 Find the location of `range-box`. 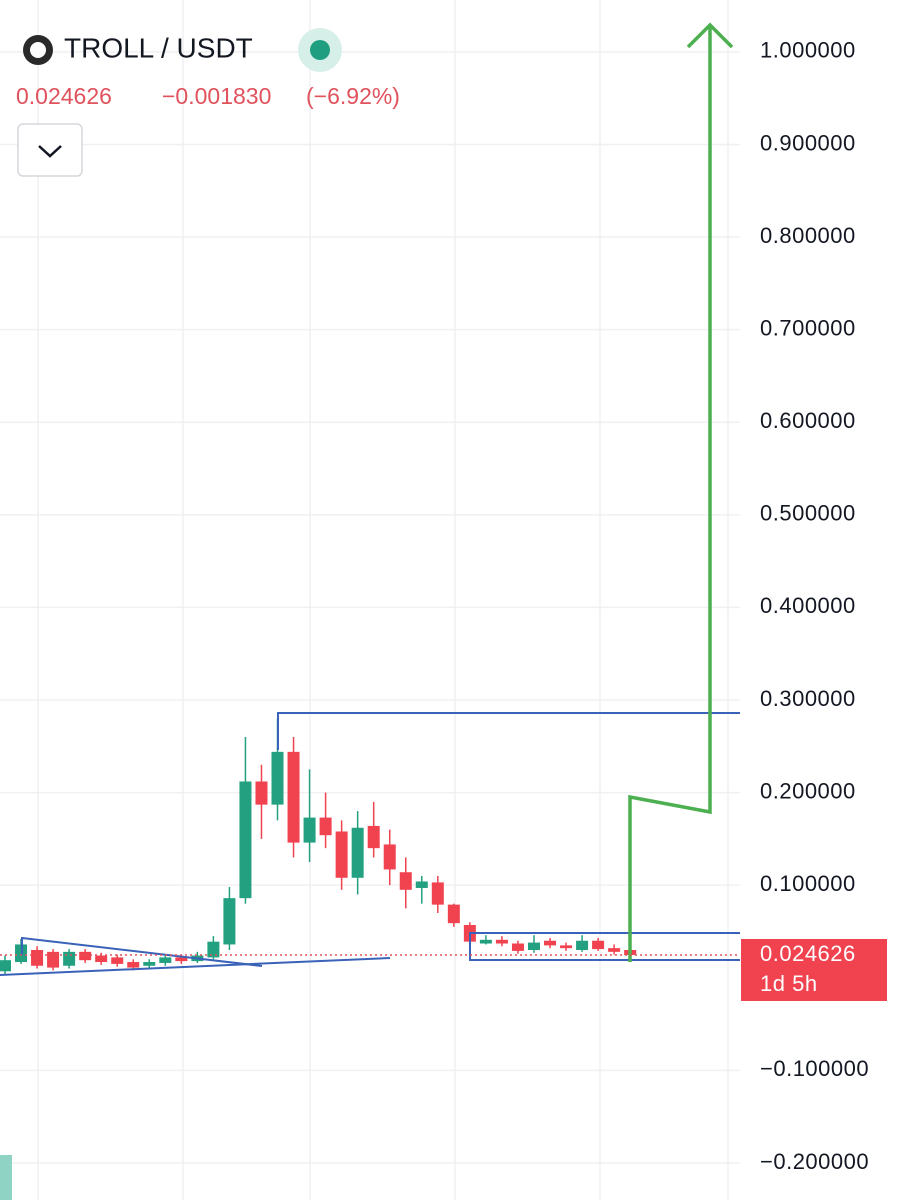

range-box is located at coordinates (604, 946).